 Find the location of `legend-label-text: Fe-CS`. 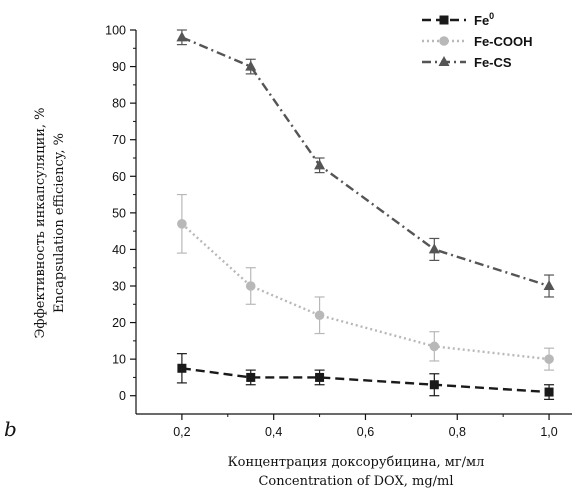

legend-label-text: Fe-CS is located at coordinates (493, 62).